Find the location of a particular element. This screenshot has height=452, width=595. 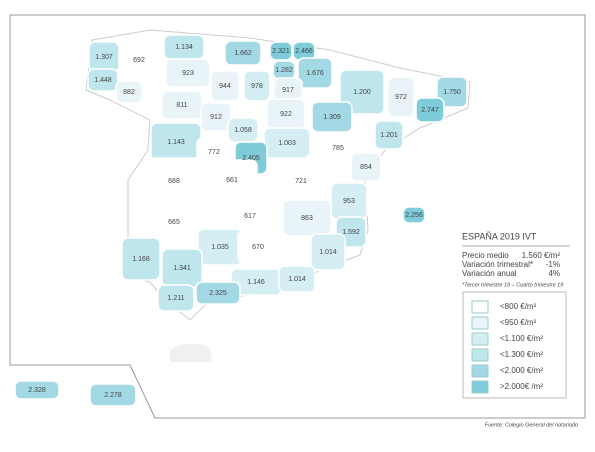

province-label: 1.200 is located at coordinates (362, 92).